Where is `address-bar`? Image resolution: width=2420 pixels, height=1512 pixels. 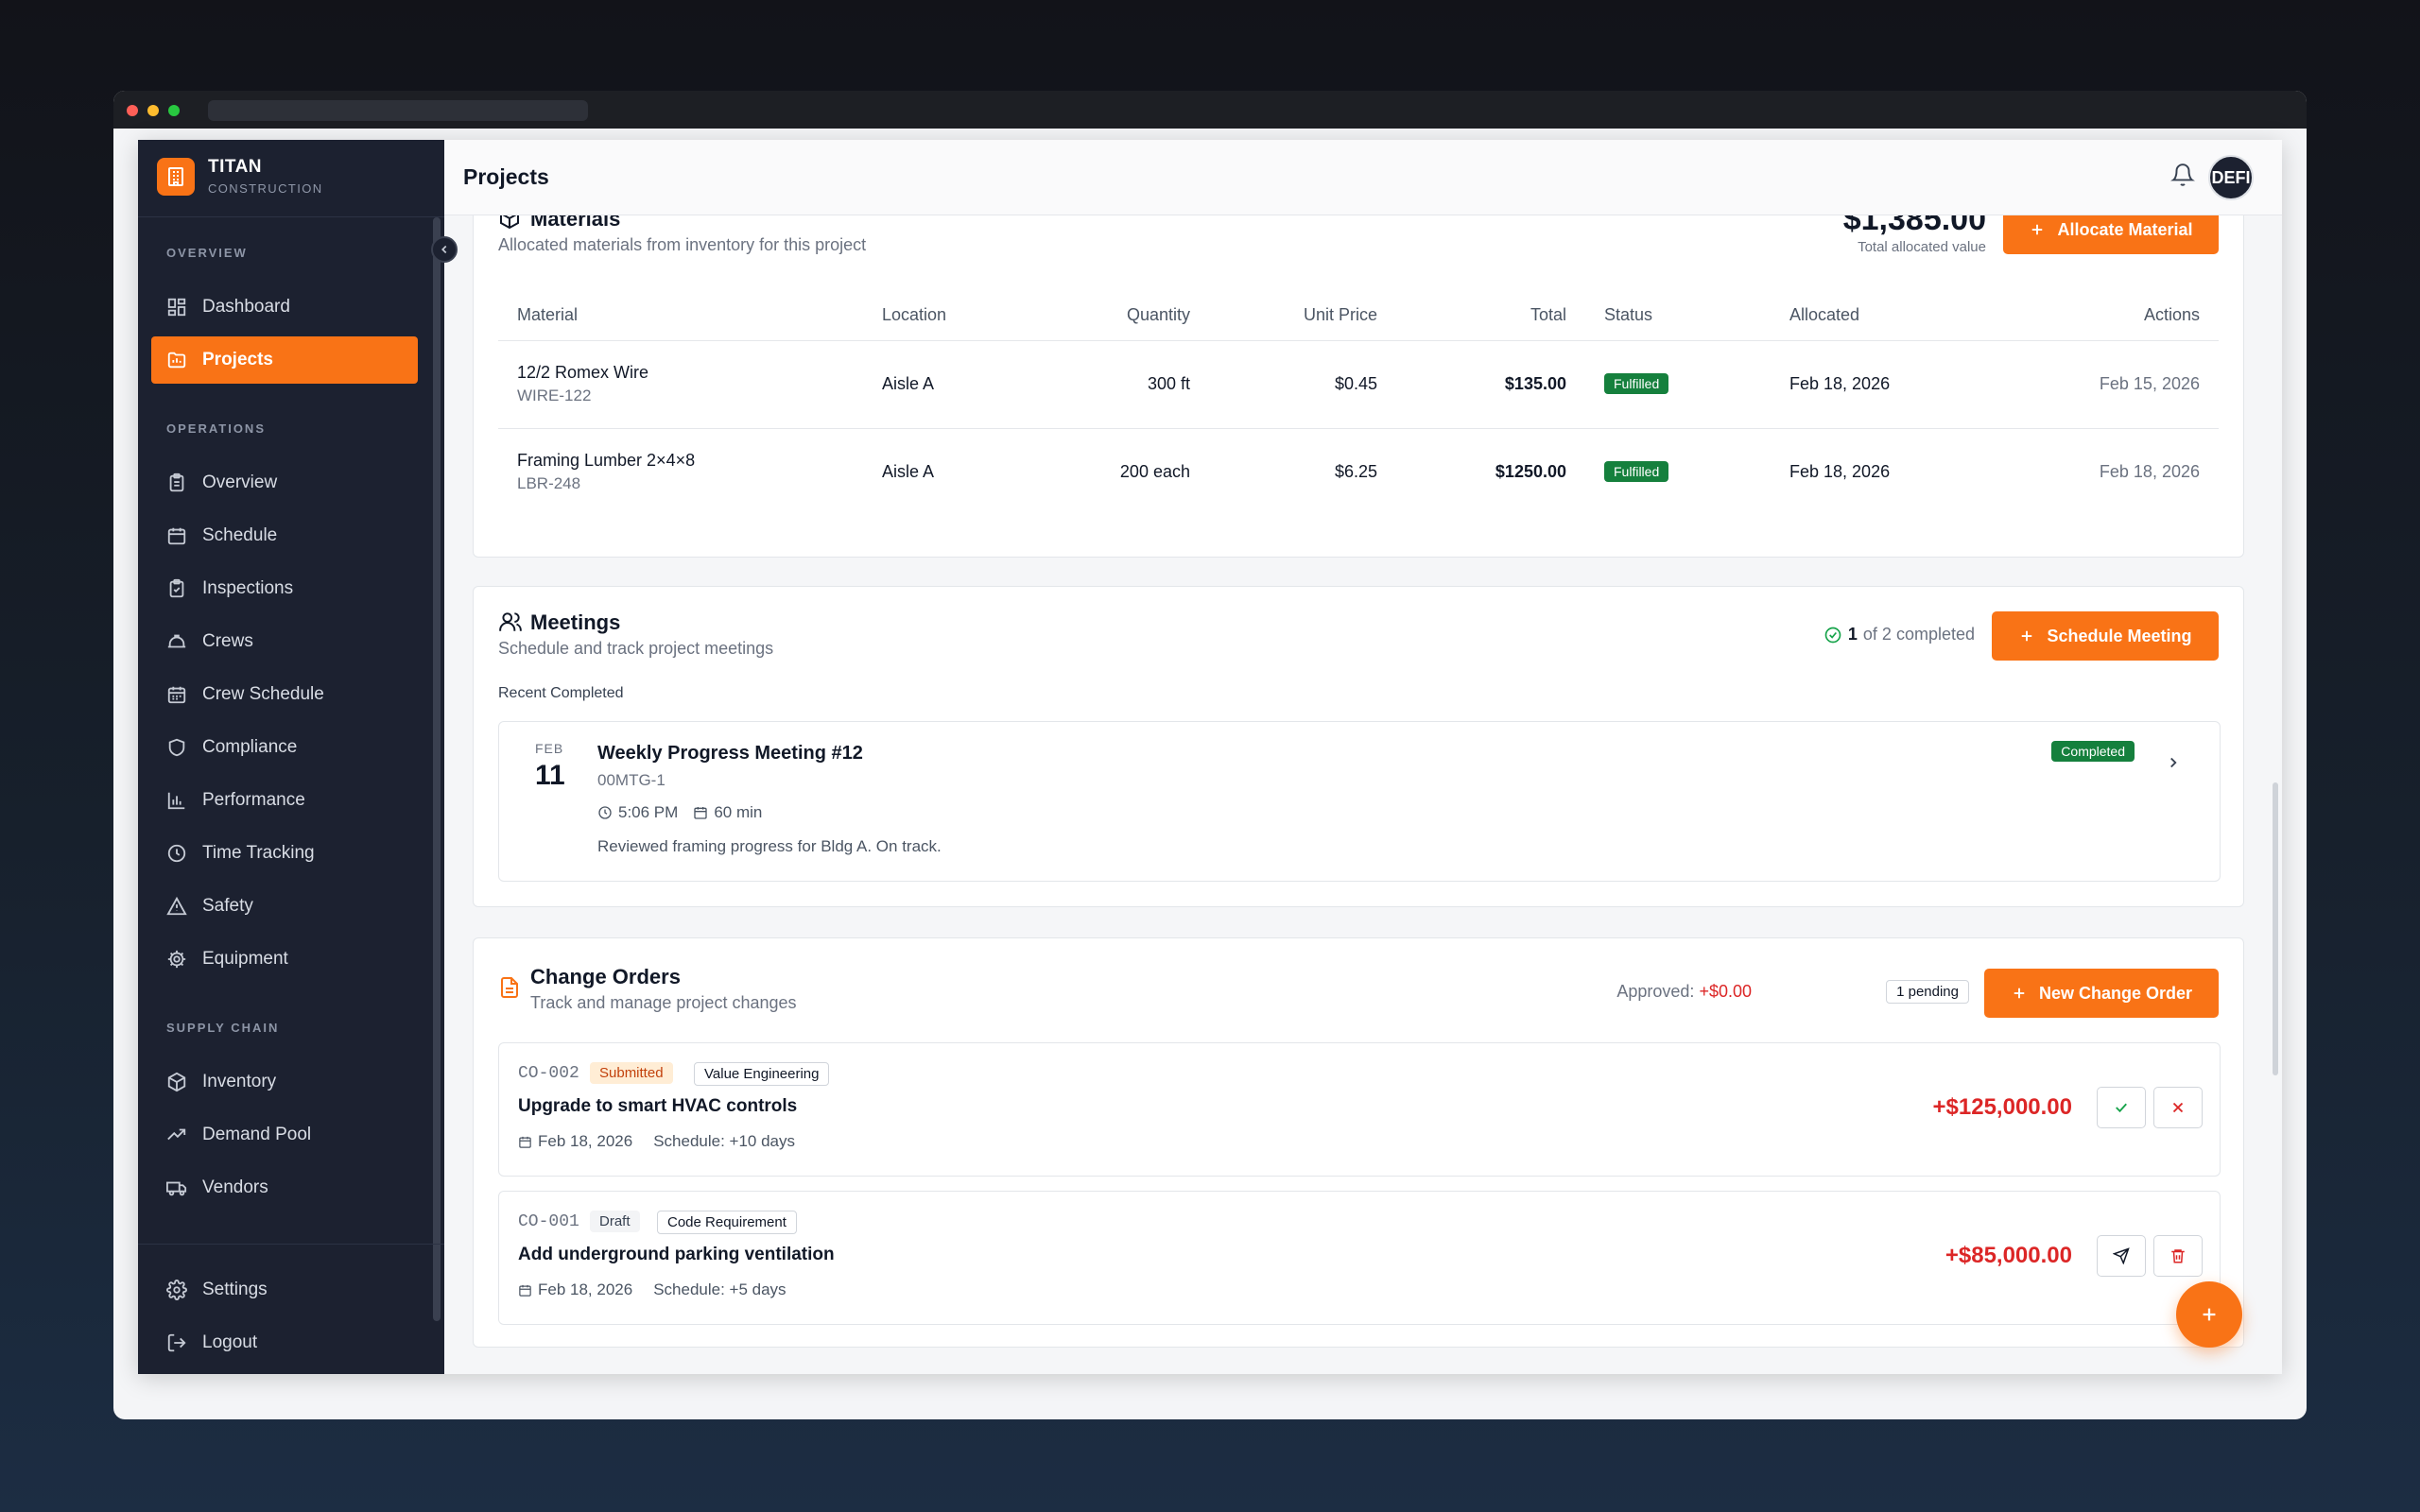
address-bar is located at coordinates (398, 110).